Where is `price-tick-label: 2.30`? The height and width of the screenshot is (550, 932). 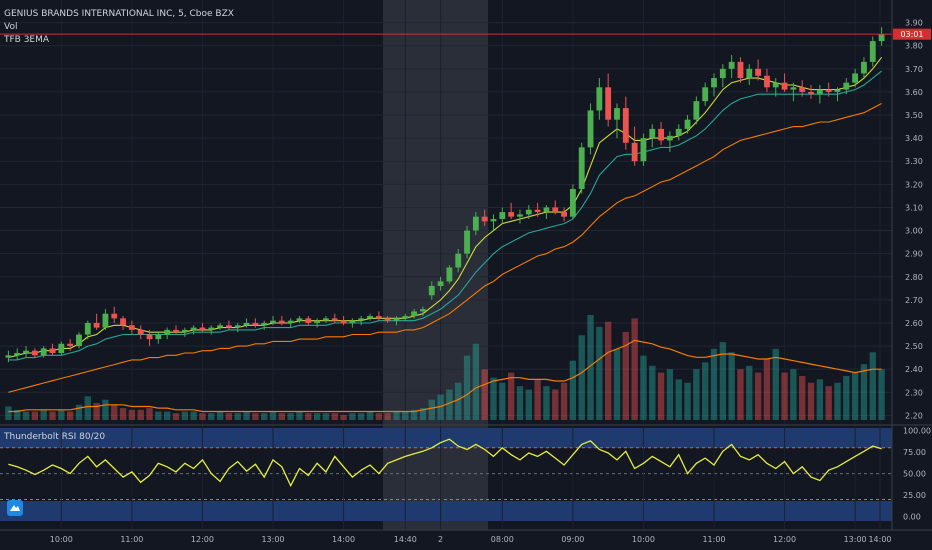 price-tick-label: 2.30 is located at coordinates (914, 392).